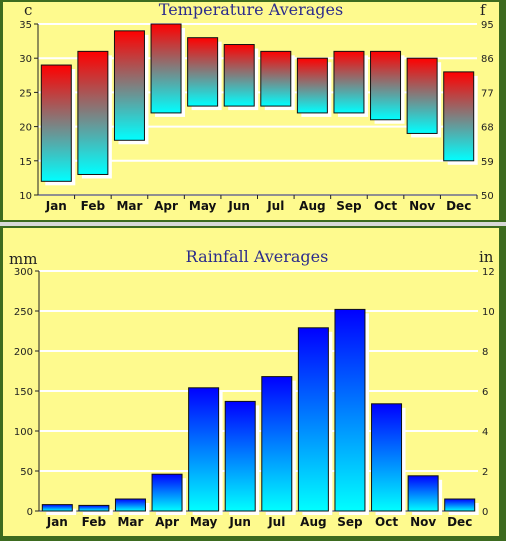  I want to click on y-tick-label-left: 300, so click(23, 272).